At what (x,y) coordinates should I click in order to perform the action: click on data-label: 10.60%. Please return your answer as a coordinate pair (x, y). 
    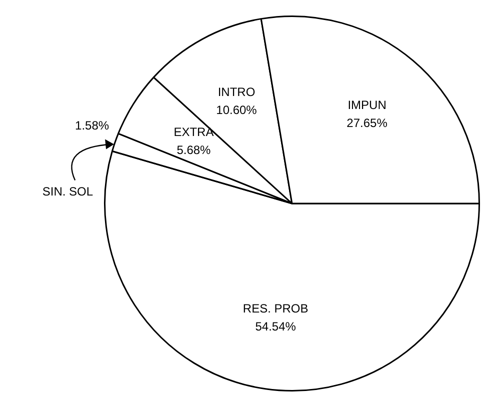
    Looking at the image, I should click on (237, 109).